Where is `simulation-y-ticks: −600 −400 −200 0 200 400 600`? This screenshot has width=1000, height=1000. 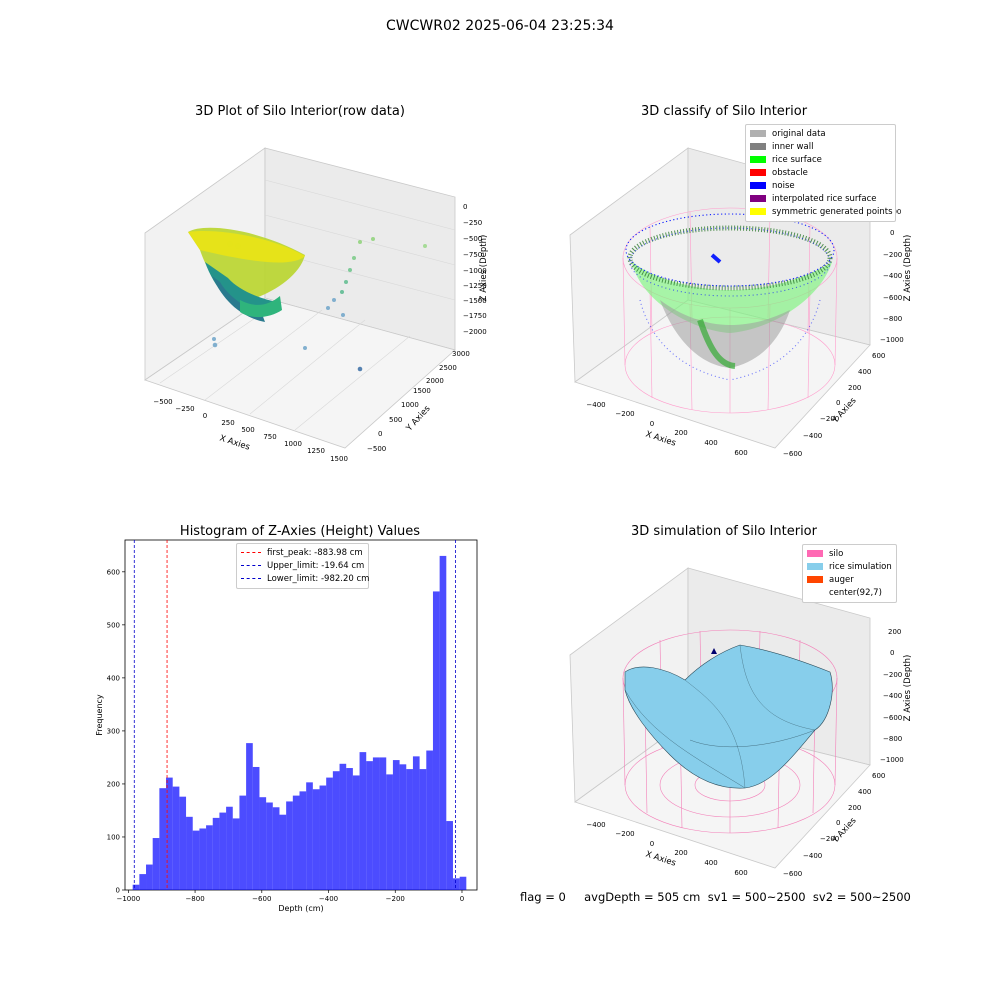 simulation-y-ticks: −600 −400 −200 0 200 400 600 is located at coordinates (834, 825).